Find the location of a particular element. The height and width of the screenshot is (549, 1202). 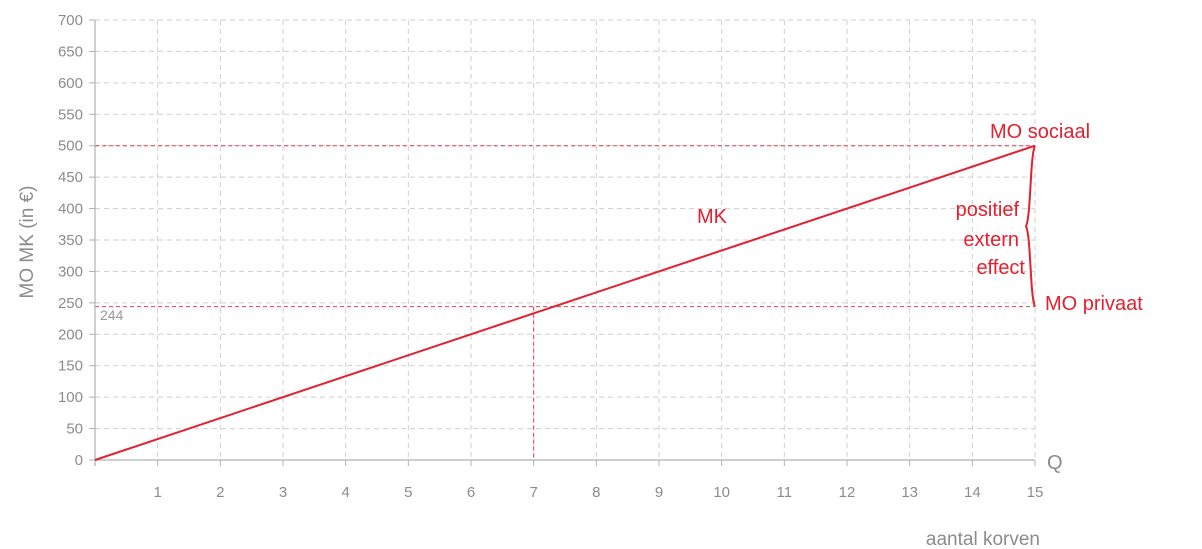

external-effect-line-2: extern is located at coordinates (991, 240).